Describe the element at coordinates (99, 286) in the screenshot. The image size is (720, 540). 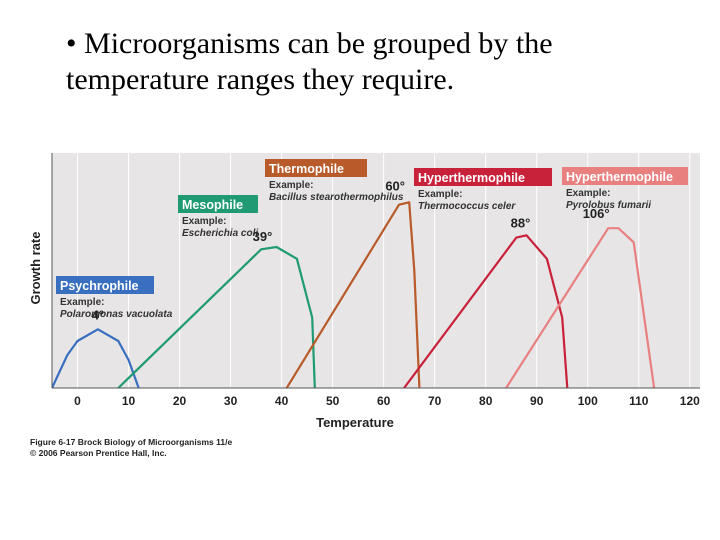
I see `series-name: Psychrophile` at that location.